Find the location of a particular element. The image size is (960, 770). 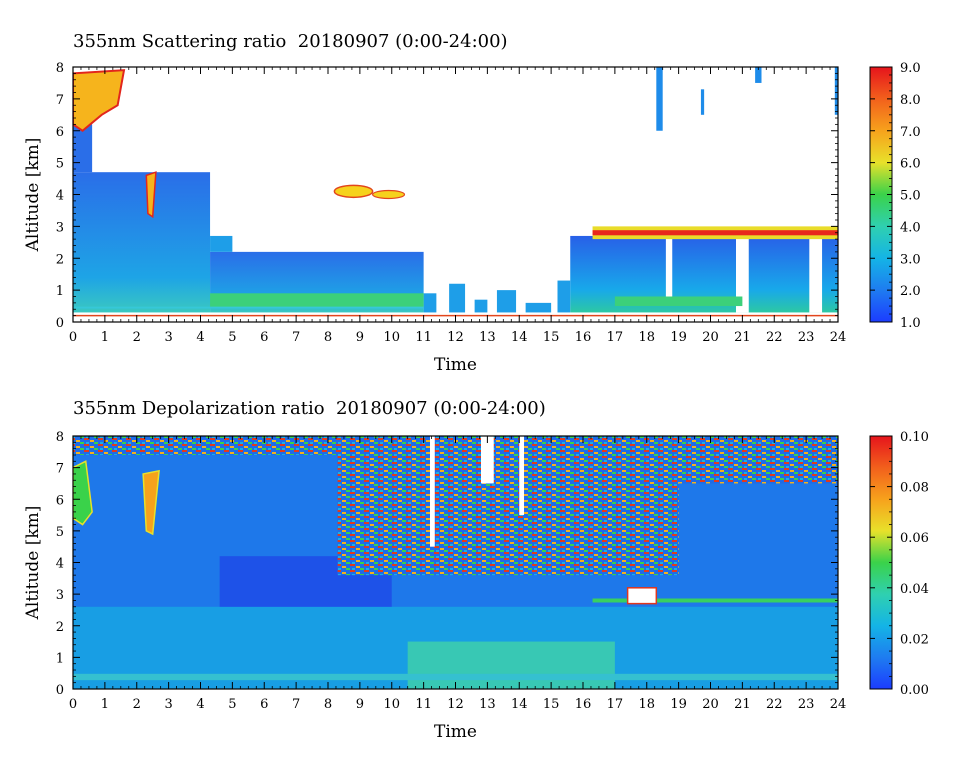

y-tick-label: 4 is located at coordinates (60, 196).